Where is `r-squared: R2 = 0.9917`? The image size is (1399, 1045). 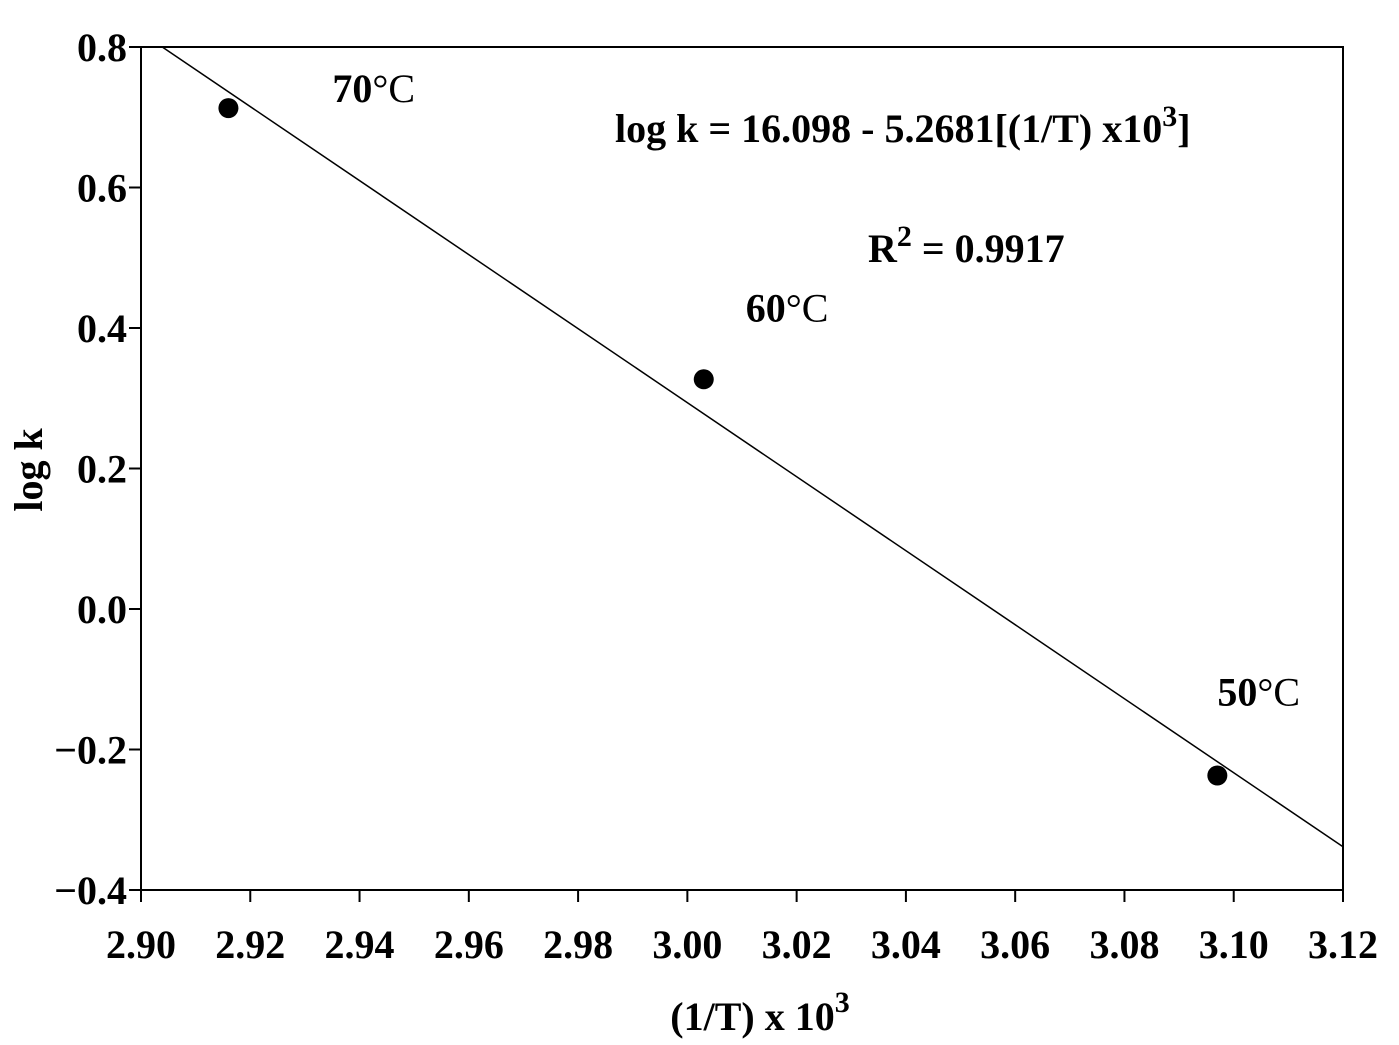
r-squared: R2 = 0.9917 is located at coordinates (966, 245).